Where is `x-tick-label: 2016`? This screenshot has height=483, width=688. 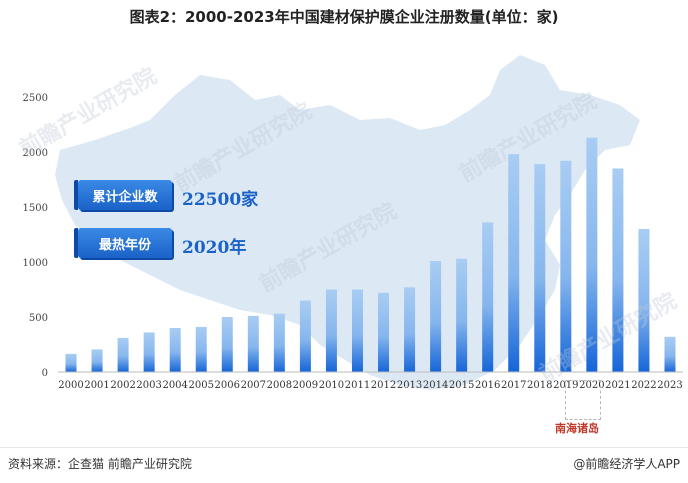
x-tick-label: 2016 is located at coordinates (487, 385).